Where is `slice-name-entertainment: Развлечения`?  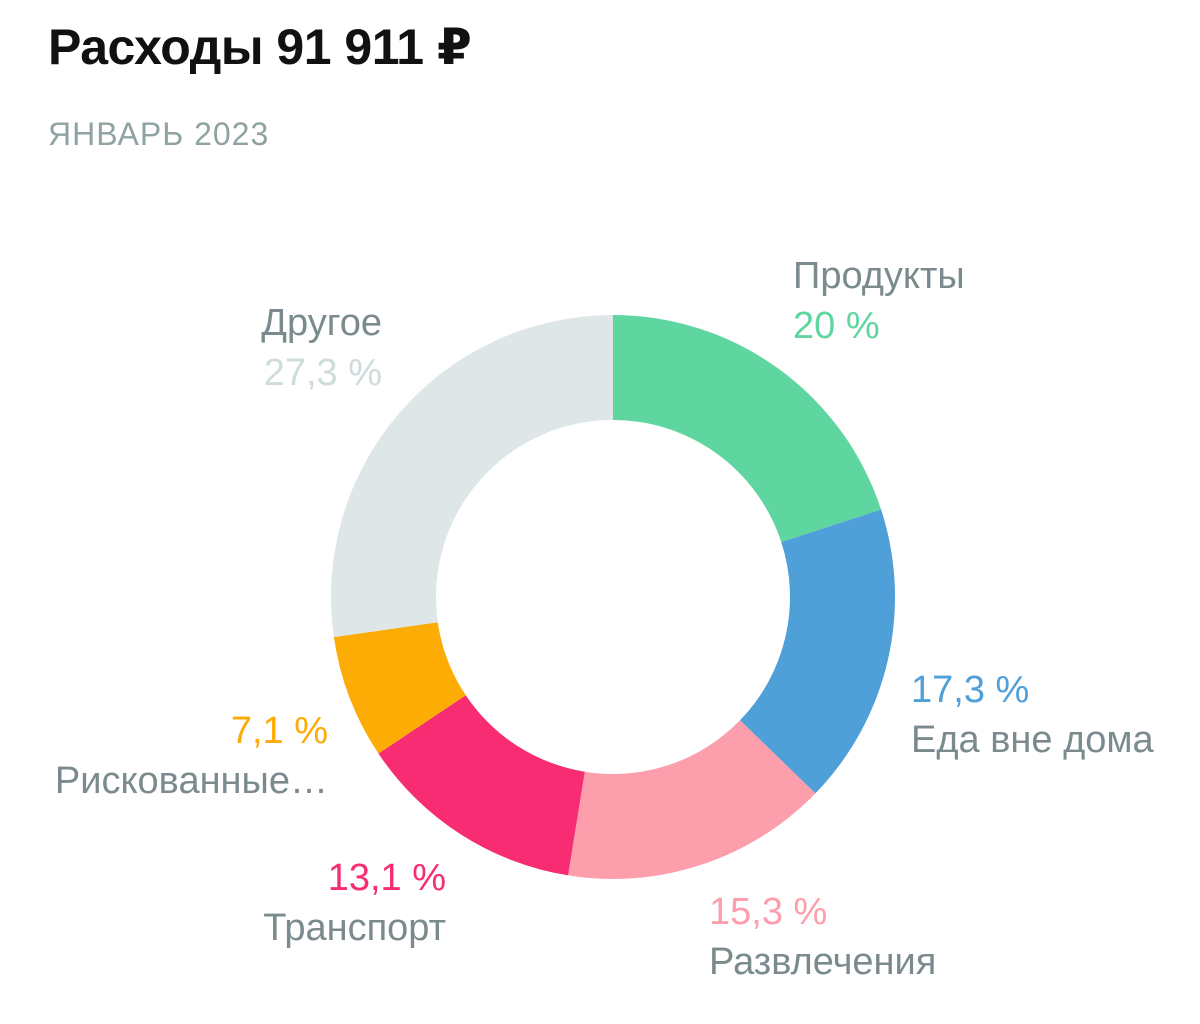
slice-name-entertainment: Развлечения is located at coordinates (823, 962).